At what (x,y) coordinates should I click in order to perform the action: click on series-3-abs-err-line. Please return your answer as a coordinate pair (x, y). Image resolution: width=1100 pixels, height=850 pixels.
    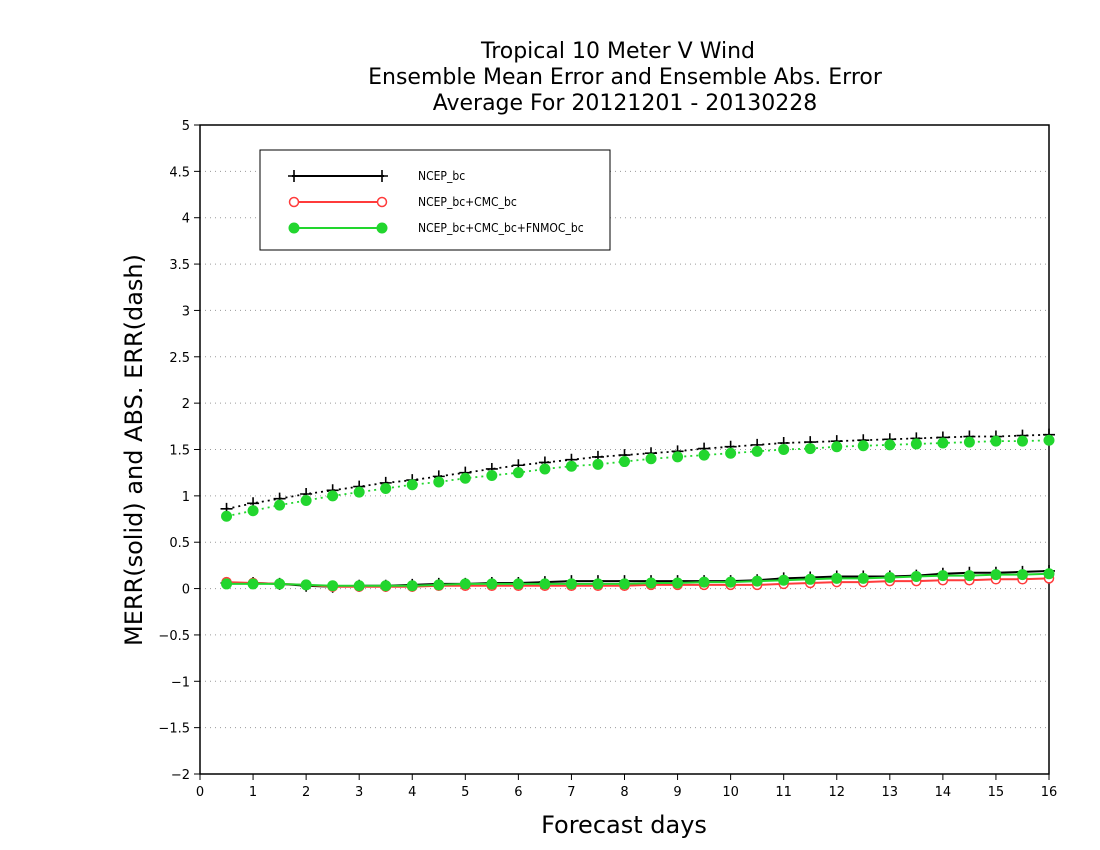
    Looking at the image, I should click on (638, 478).